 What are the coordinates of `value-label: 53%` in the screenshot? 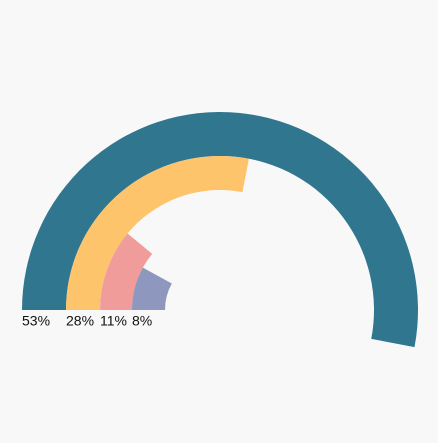 It's located at (36, 321).